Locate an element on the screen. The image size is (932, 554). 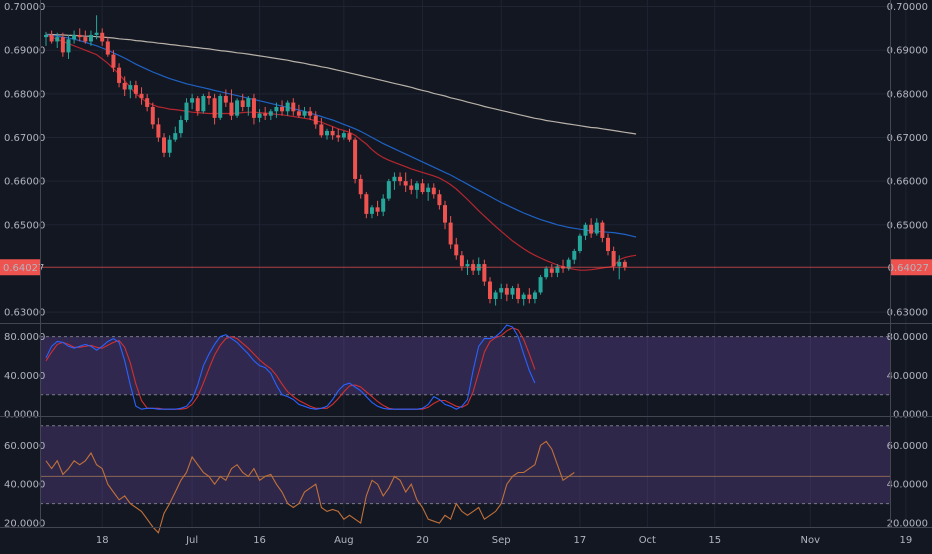
stochastic-d-line is located at coordinates (290, 368).